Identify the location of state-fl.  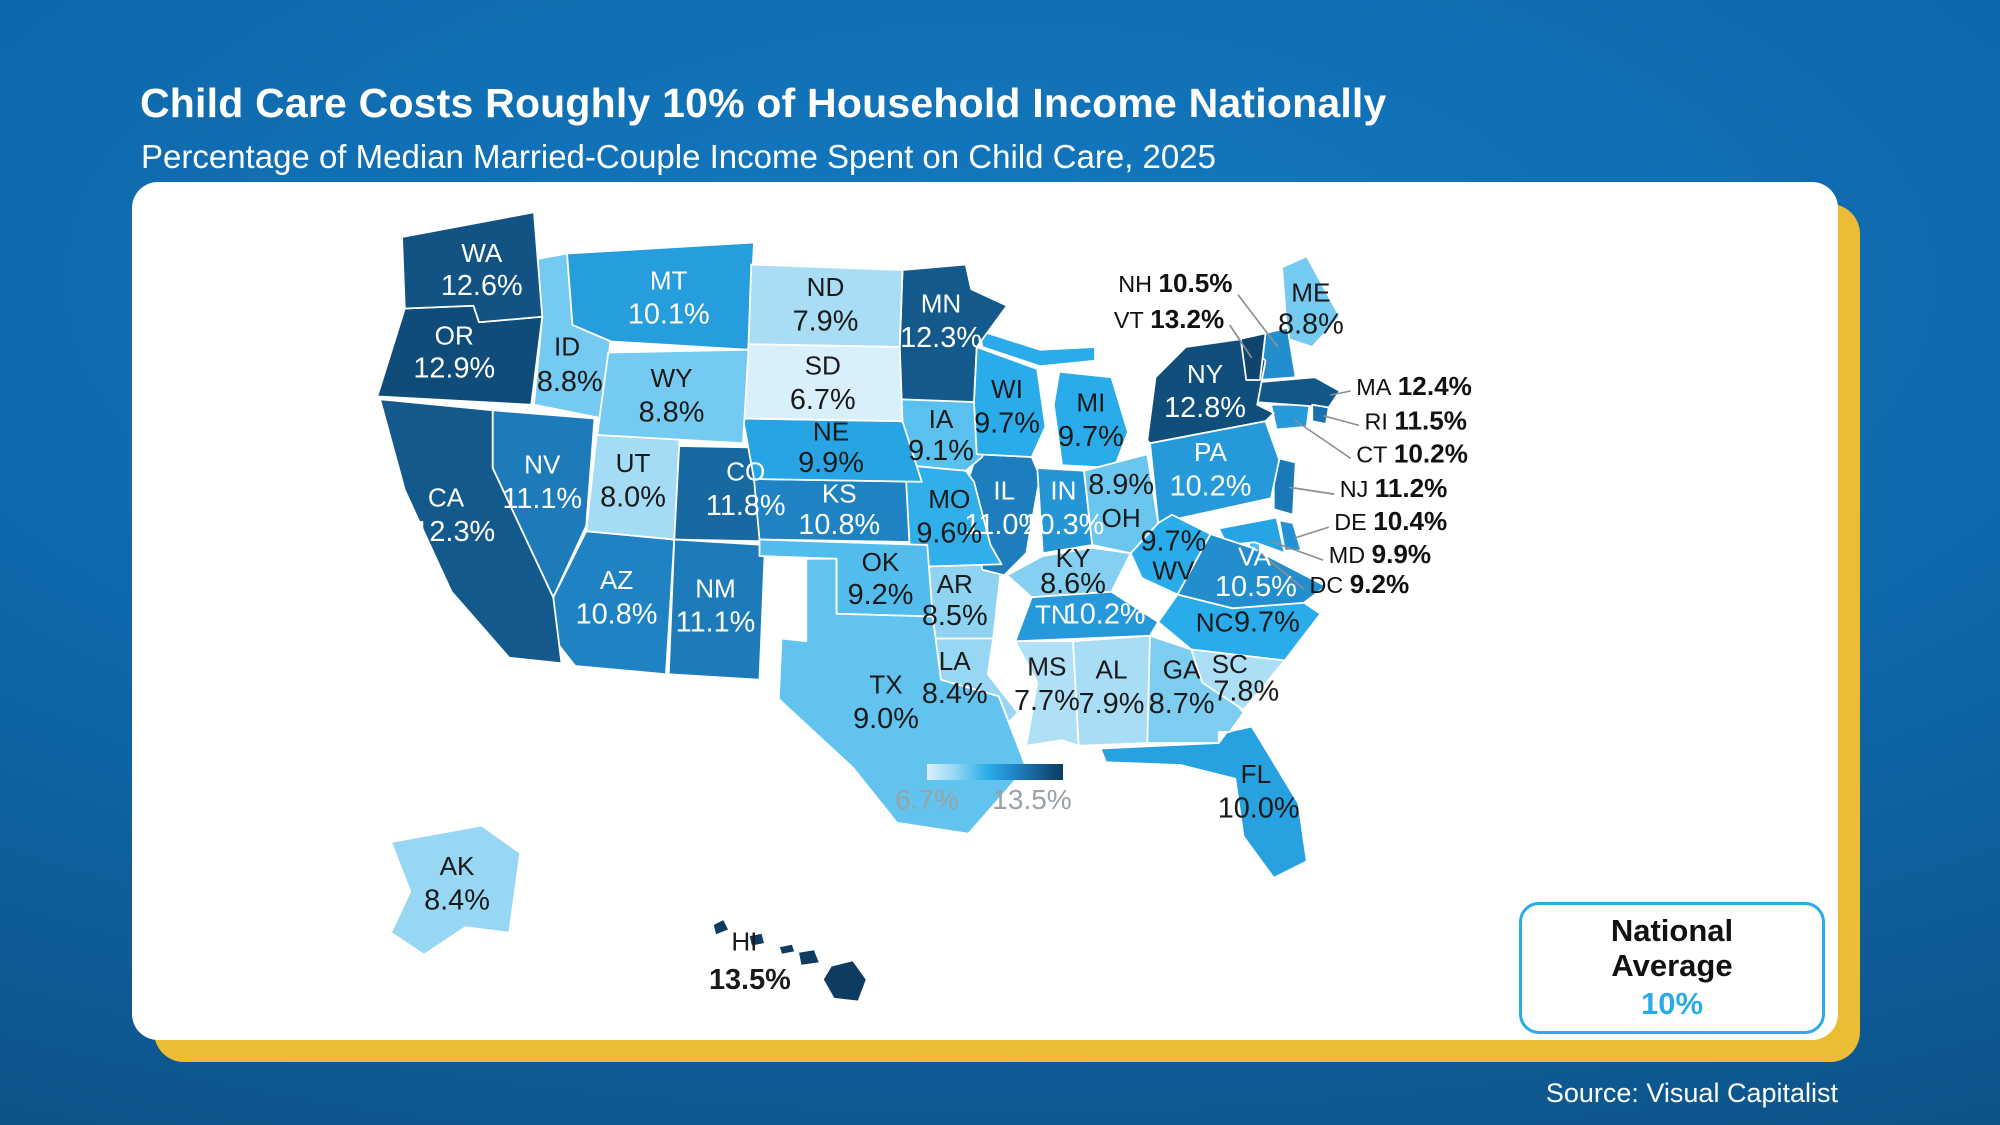
(1203, 802).